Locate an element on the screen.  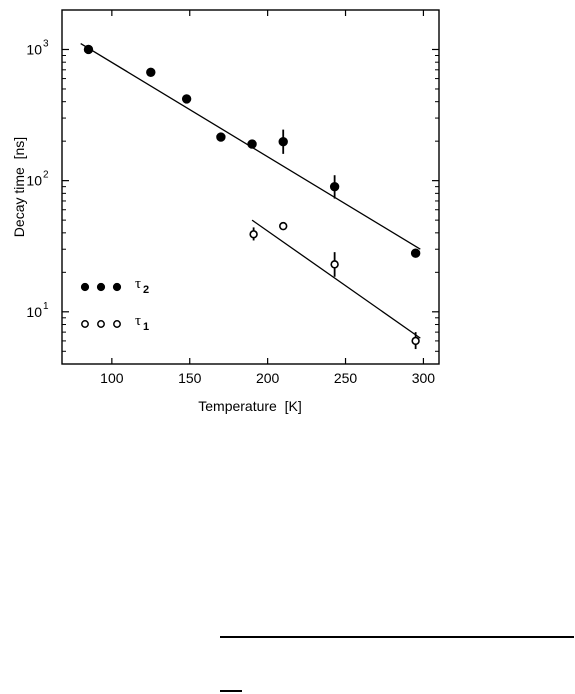
short-rule is located at coordinates (231, 691).